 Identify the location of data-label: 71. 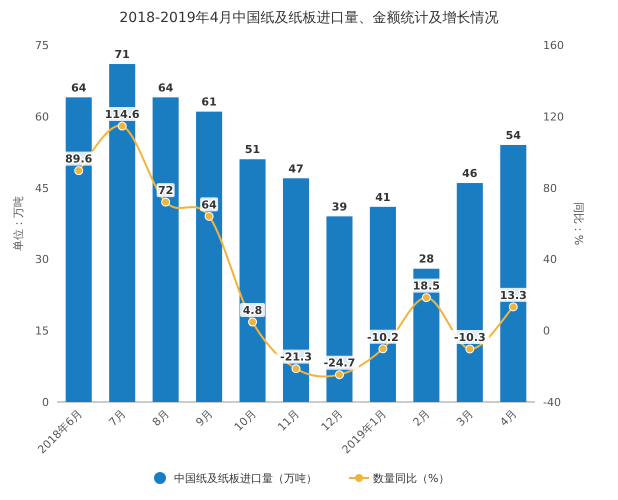
(122, 55).